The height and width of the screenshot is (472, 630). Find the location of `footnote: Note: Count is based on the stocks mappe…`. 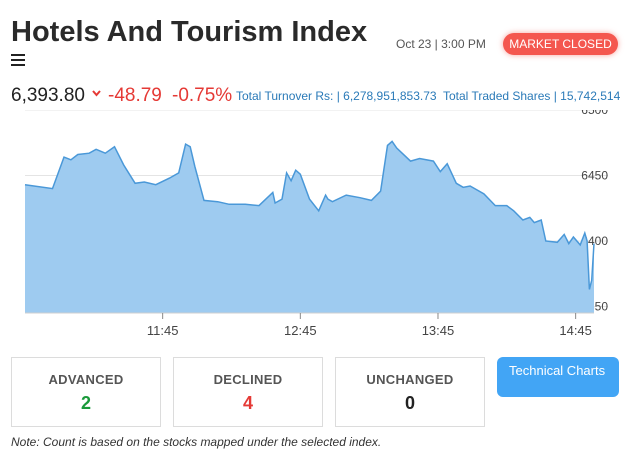

footnote: Note: Count is based on the stocks mappe… is located at coordinates (196, 442).